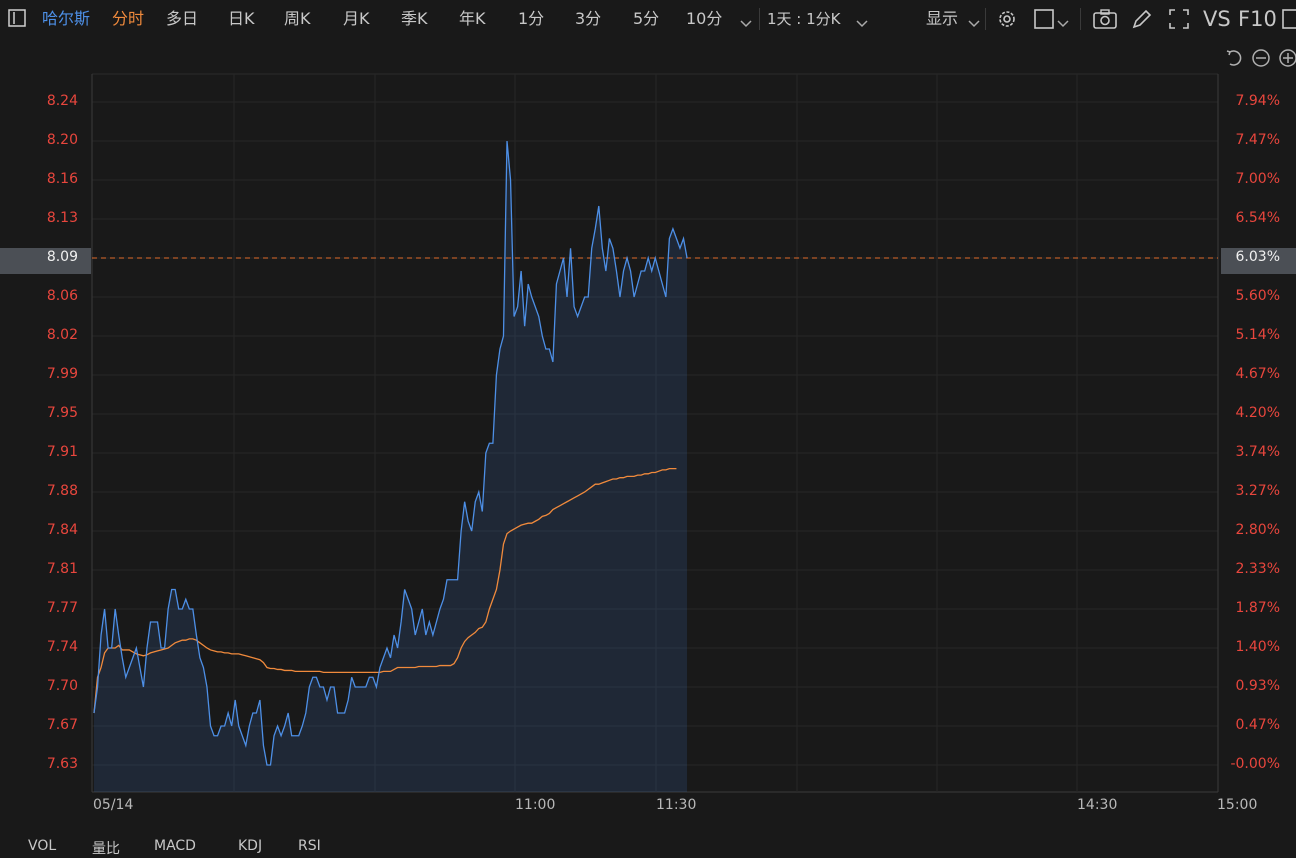 This screenshot has height=858, width=1296. I want to click on tab-month-k: 月K, so click(356, 18).